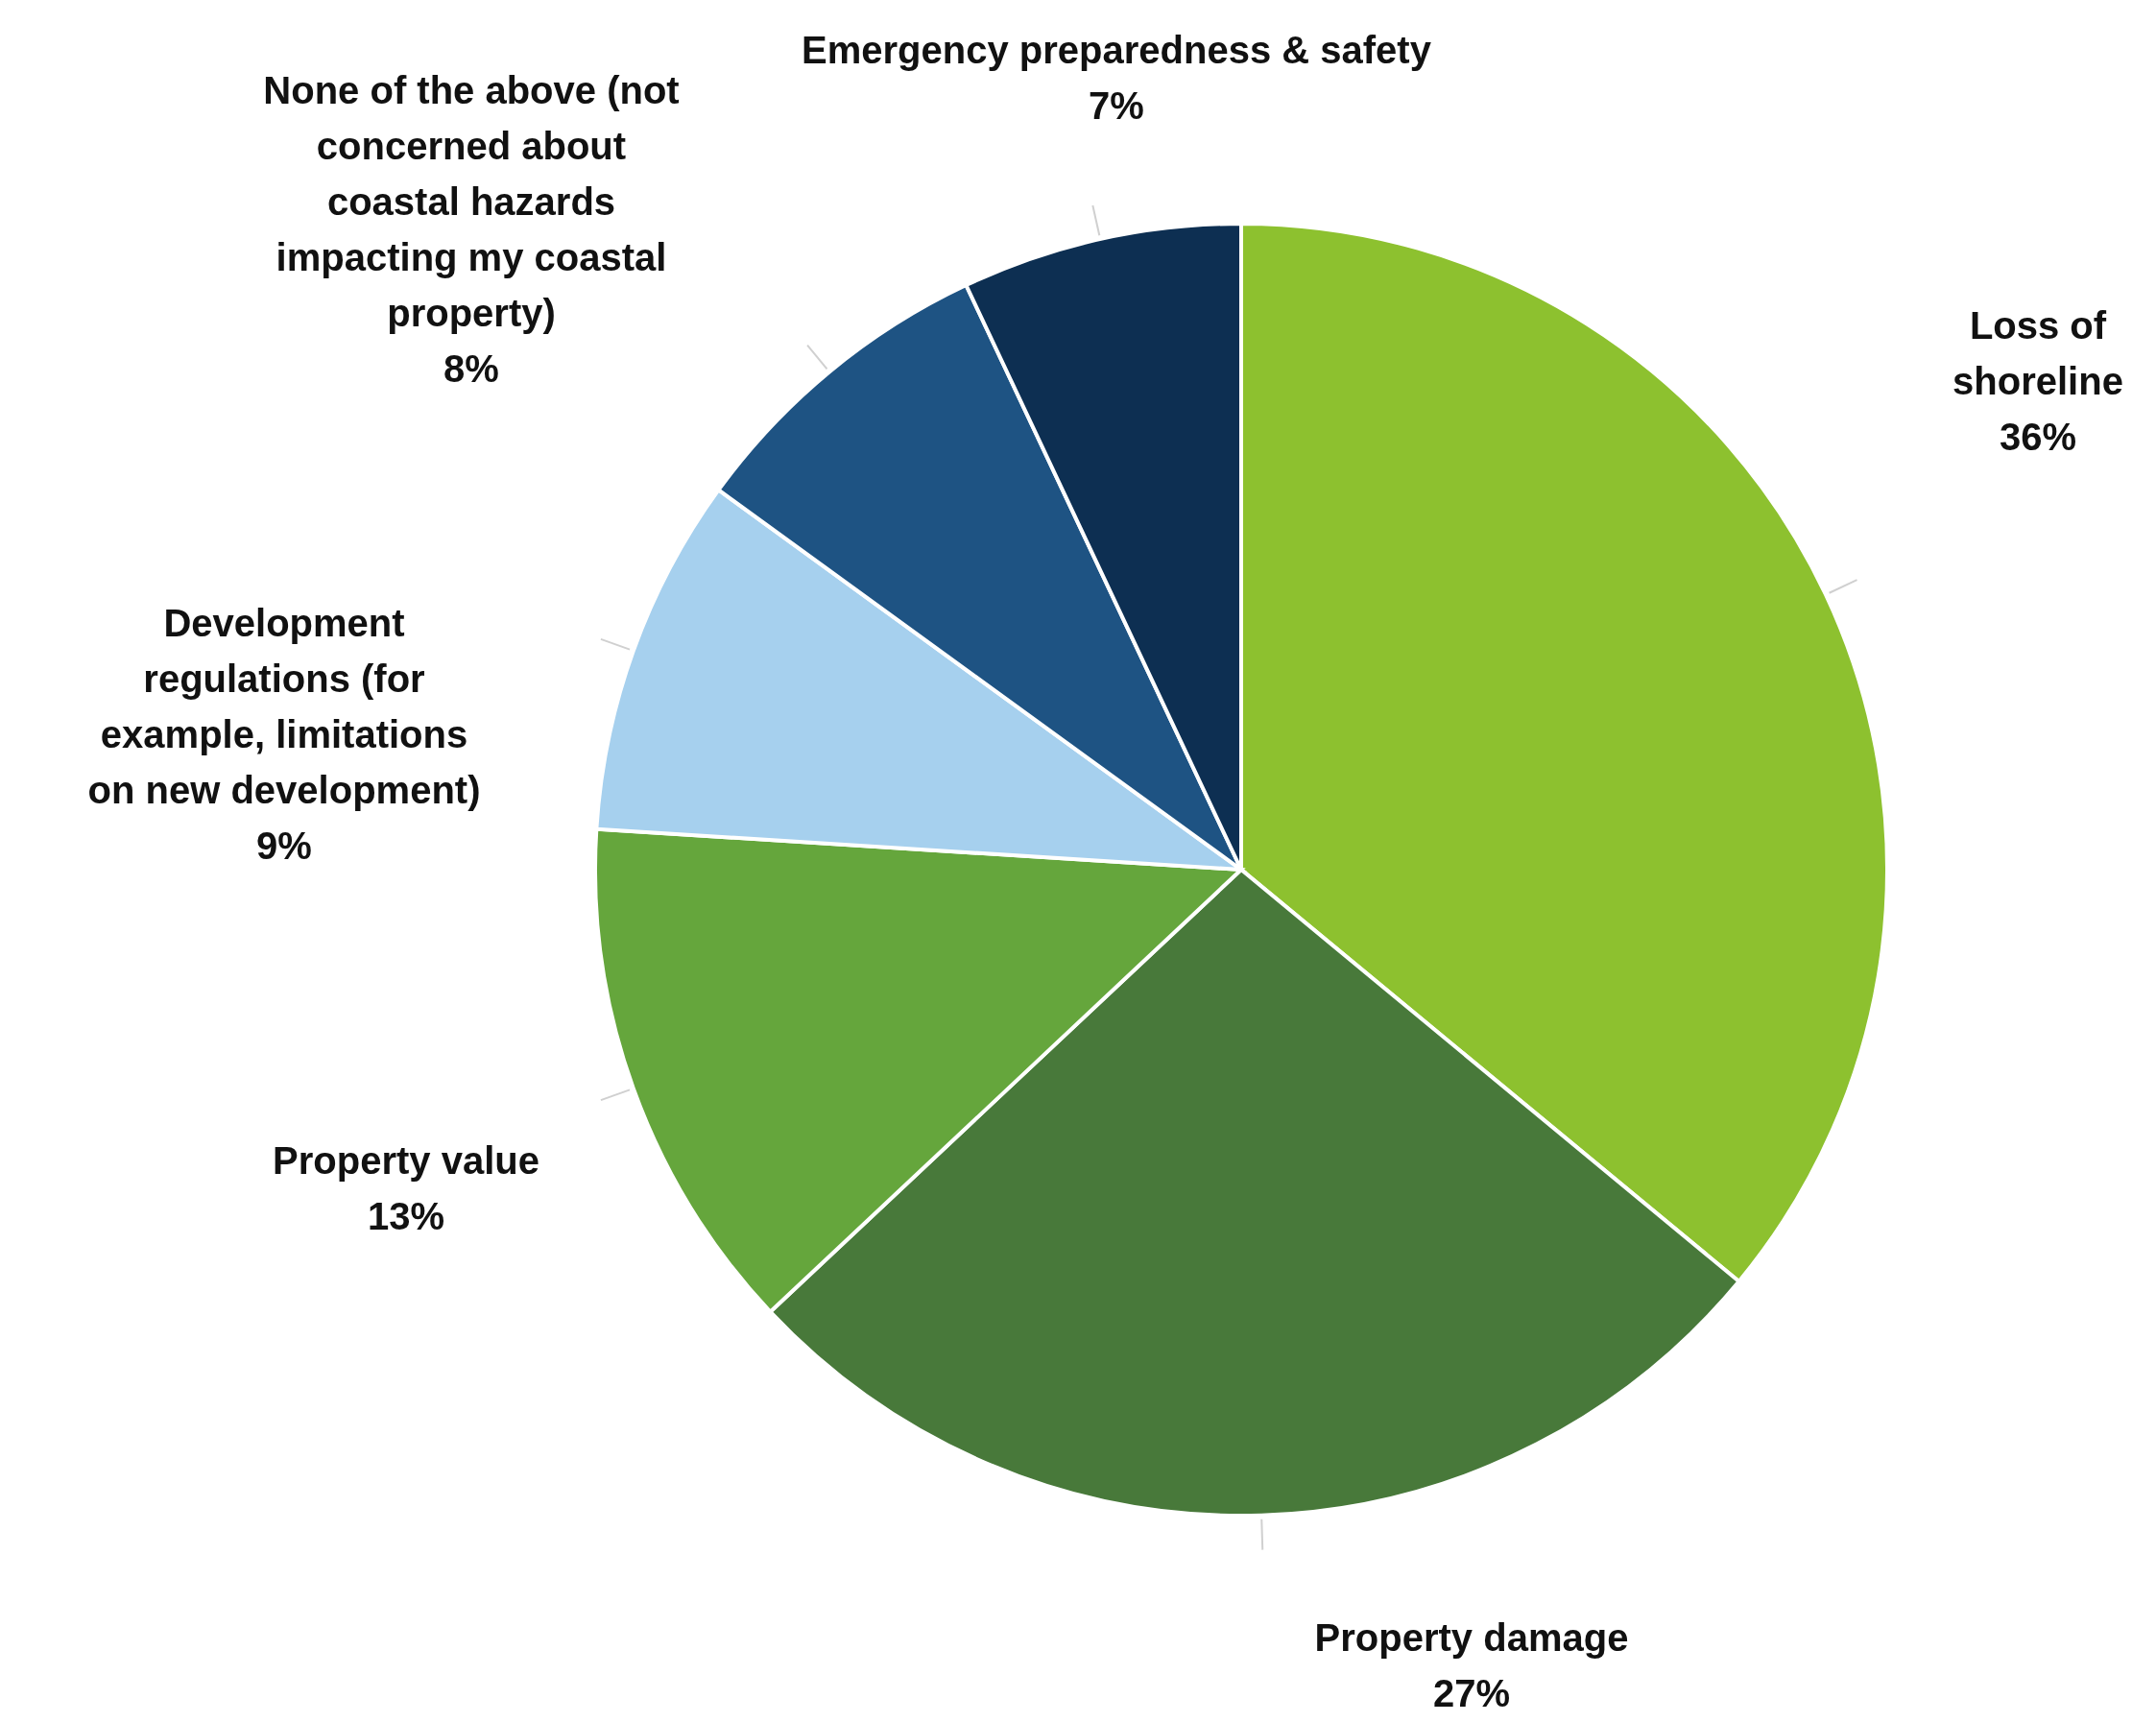 The width and height of the screenshot is (2156, 1722). I want to click on data-label: 7%, so click(1116, 106).